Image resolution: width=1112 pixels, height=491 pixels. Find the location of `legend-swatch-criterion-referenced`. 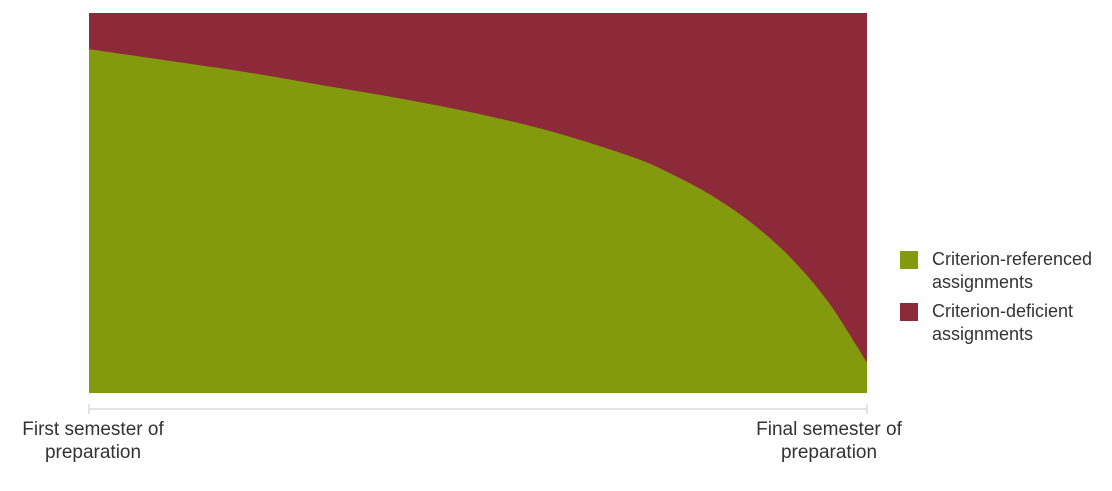

legend-swatch-criterion-referenced is located at coordinates (909, 260).